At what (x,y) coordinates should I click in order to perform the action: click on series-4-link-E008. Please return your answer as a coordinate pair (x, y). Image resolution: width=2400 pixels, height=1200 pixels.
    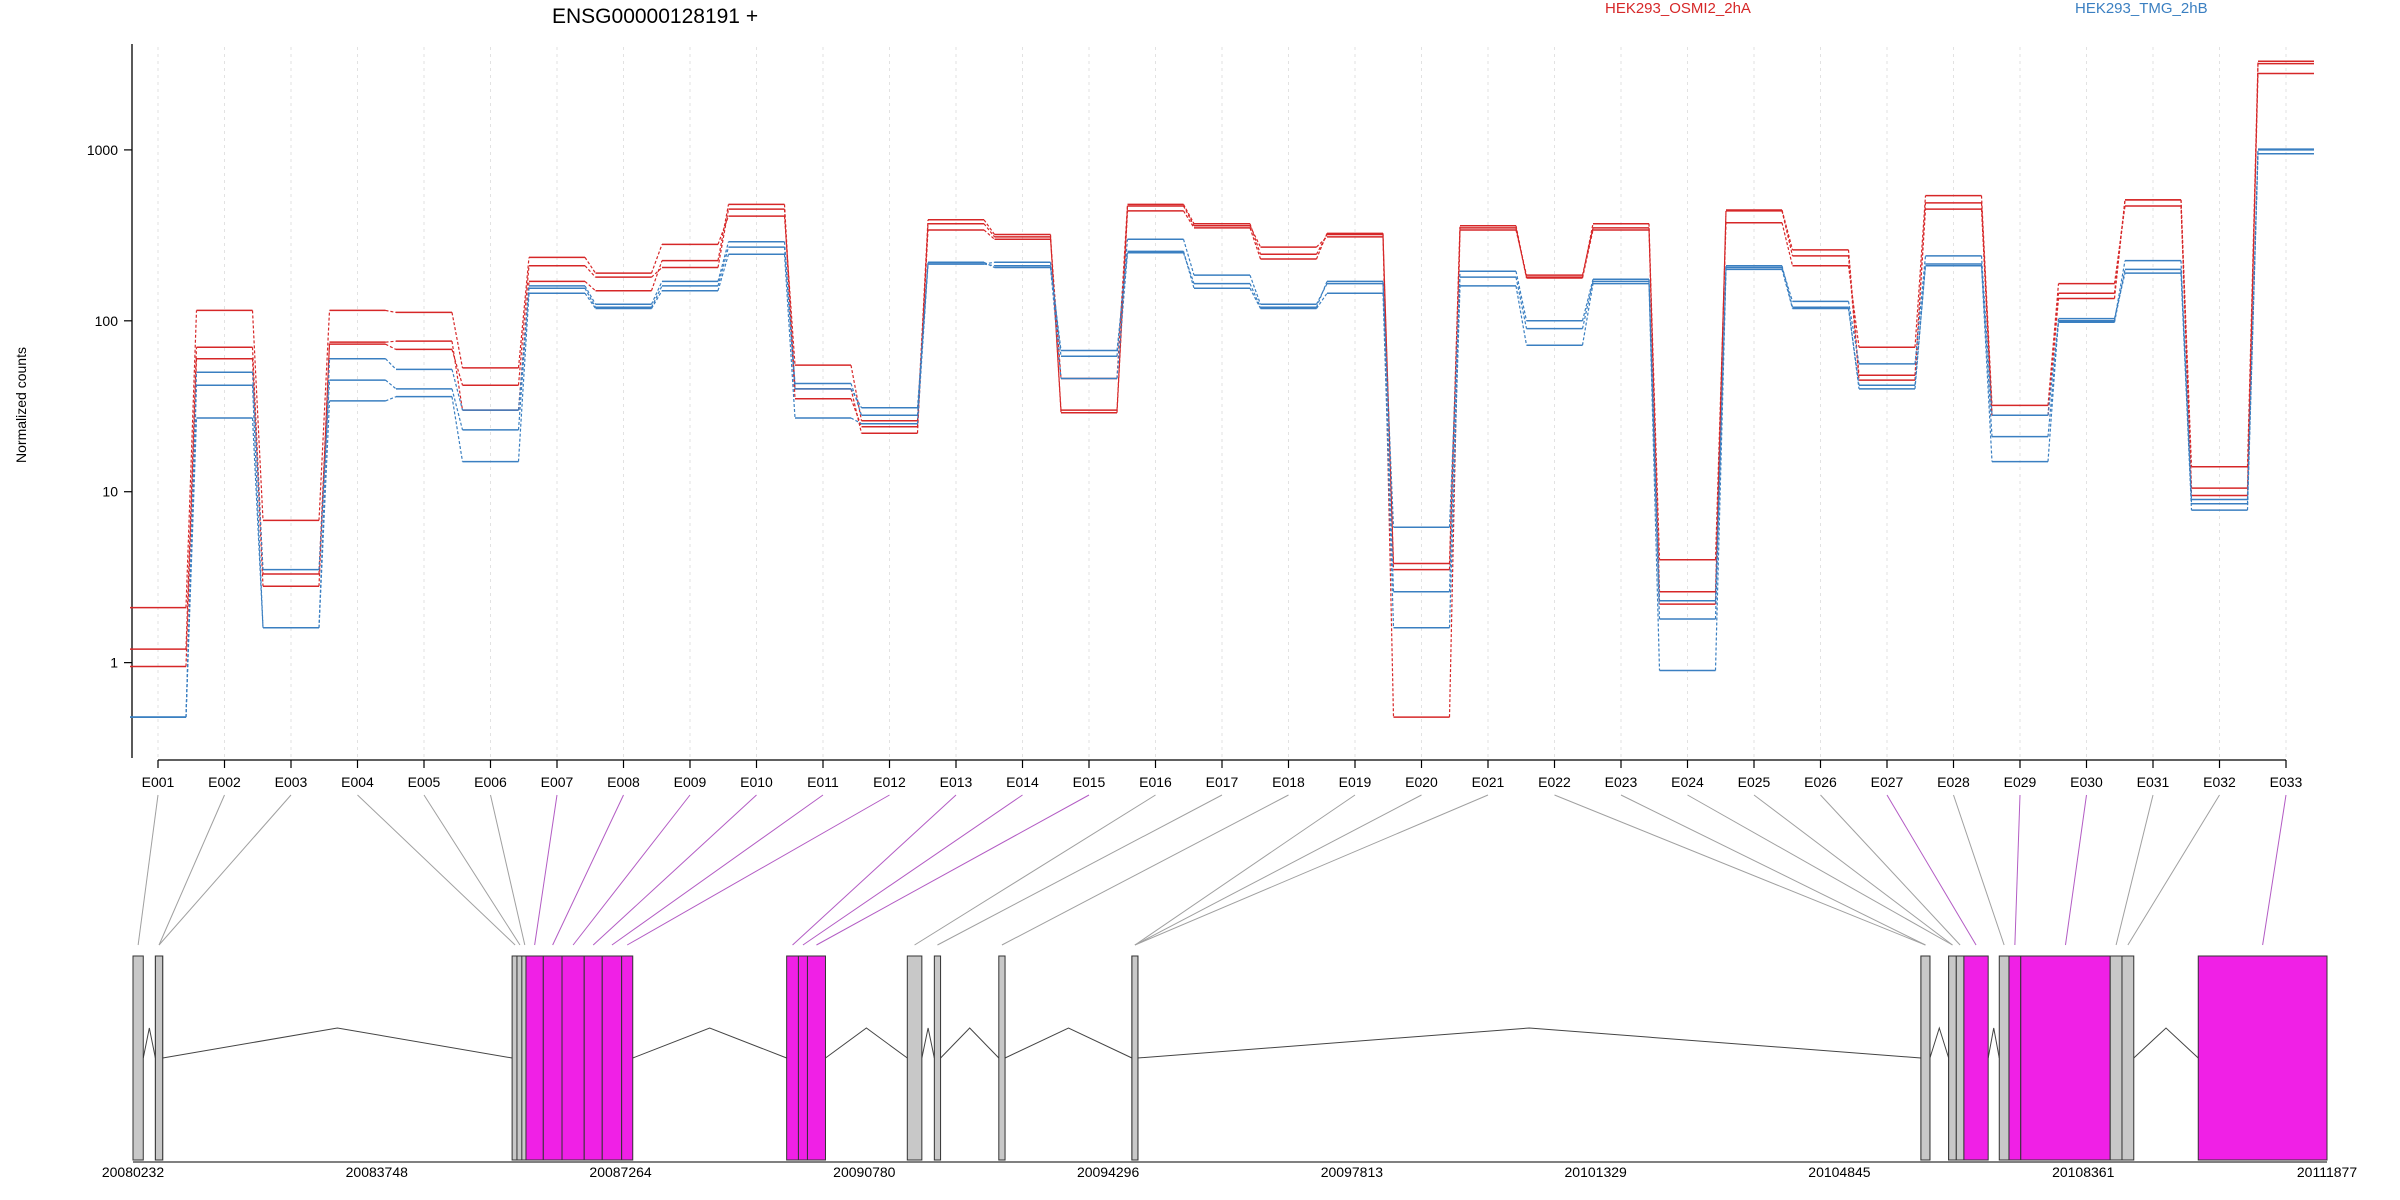
    Looking at the image, I should click on (656, 293).